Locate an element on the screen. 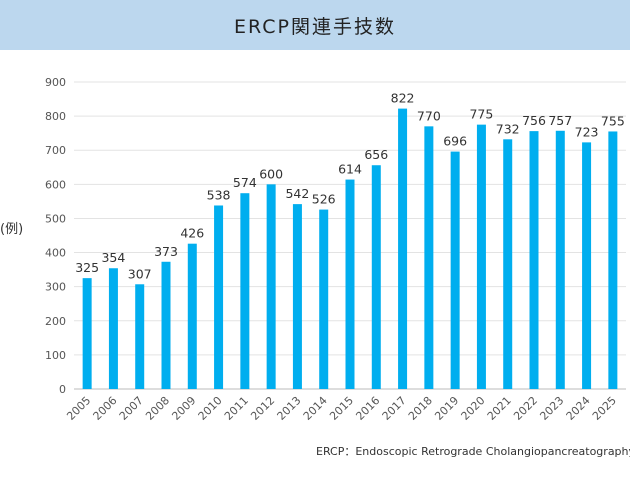 This screenshot has width=630, height=497. title-banner: ERCP関連手技数 is located at coordinates (315, 25).